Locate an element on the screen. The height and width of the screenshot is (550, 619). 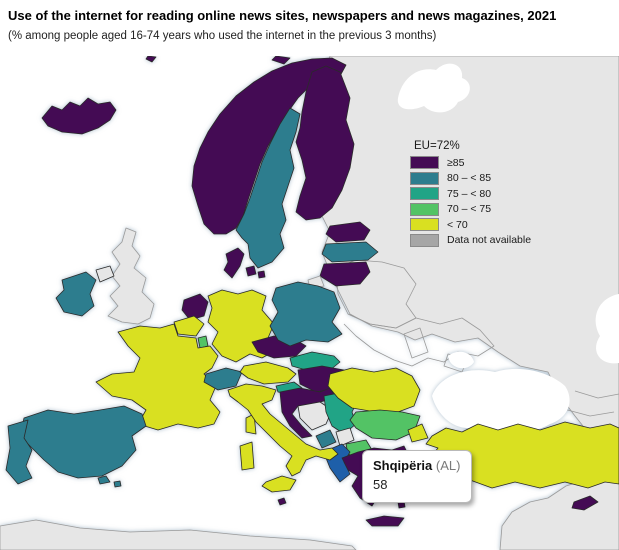
country-croatia is located at coordinates (308, 413).